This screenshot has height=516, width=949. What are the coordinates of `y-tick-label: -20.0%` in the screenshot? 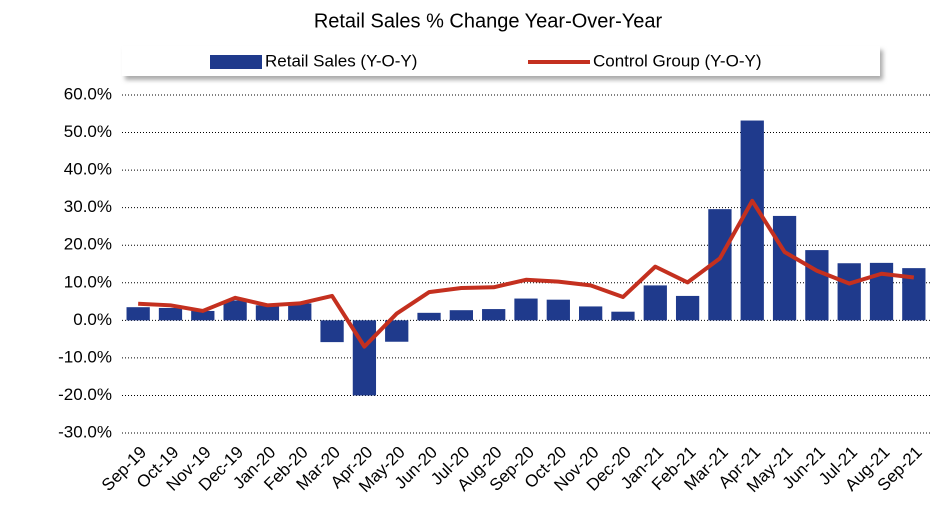 It's located at (85, 394).